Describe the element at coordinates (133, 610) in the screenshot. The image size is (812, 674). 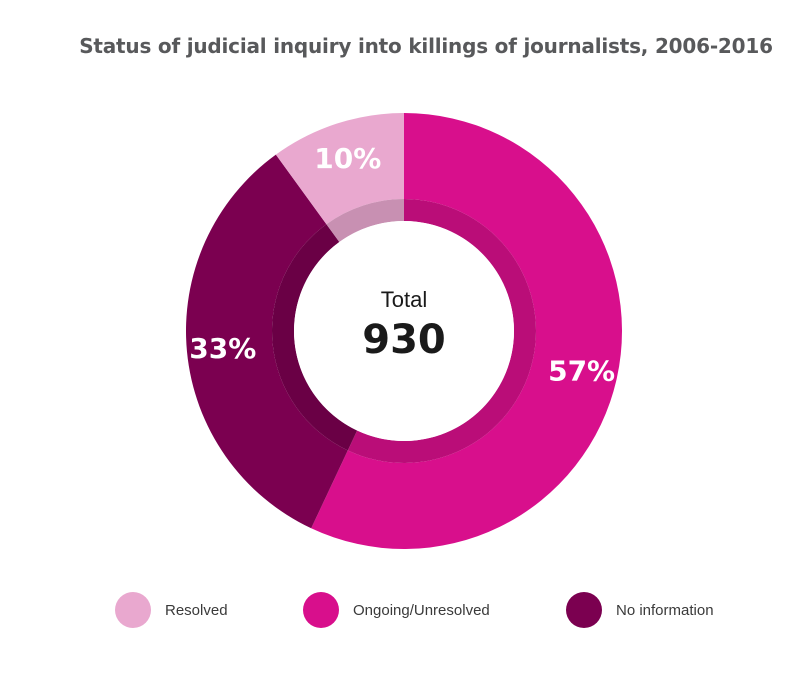
I see `legend-swatch-resolved` at that location.